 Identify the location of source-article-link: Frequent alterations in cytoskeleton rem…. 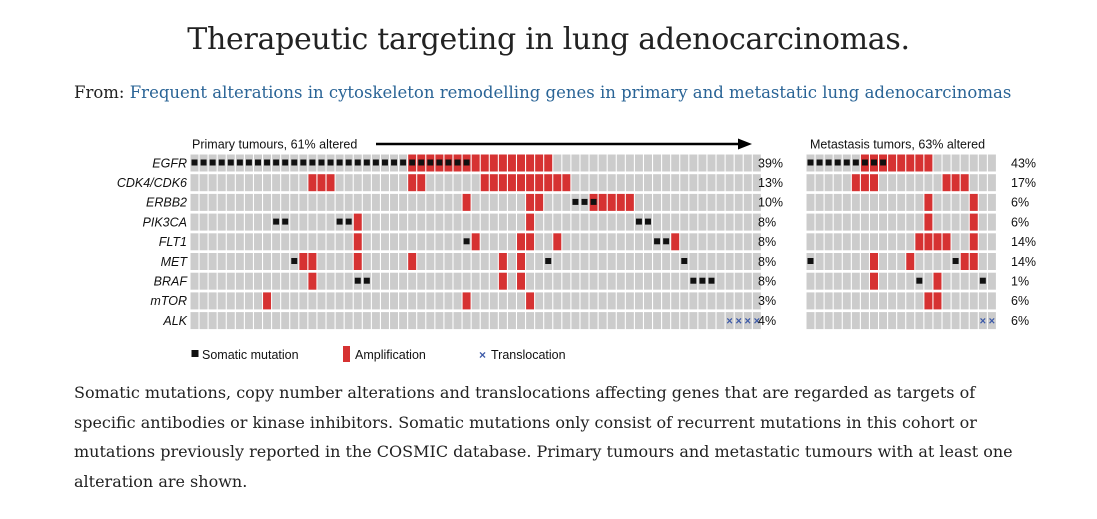
(570, 92).